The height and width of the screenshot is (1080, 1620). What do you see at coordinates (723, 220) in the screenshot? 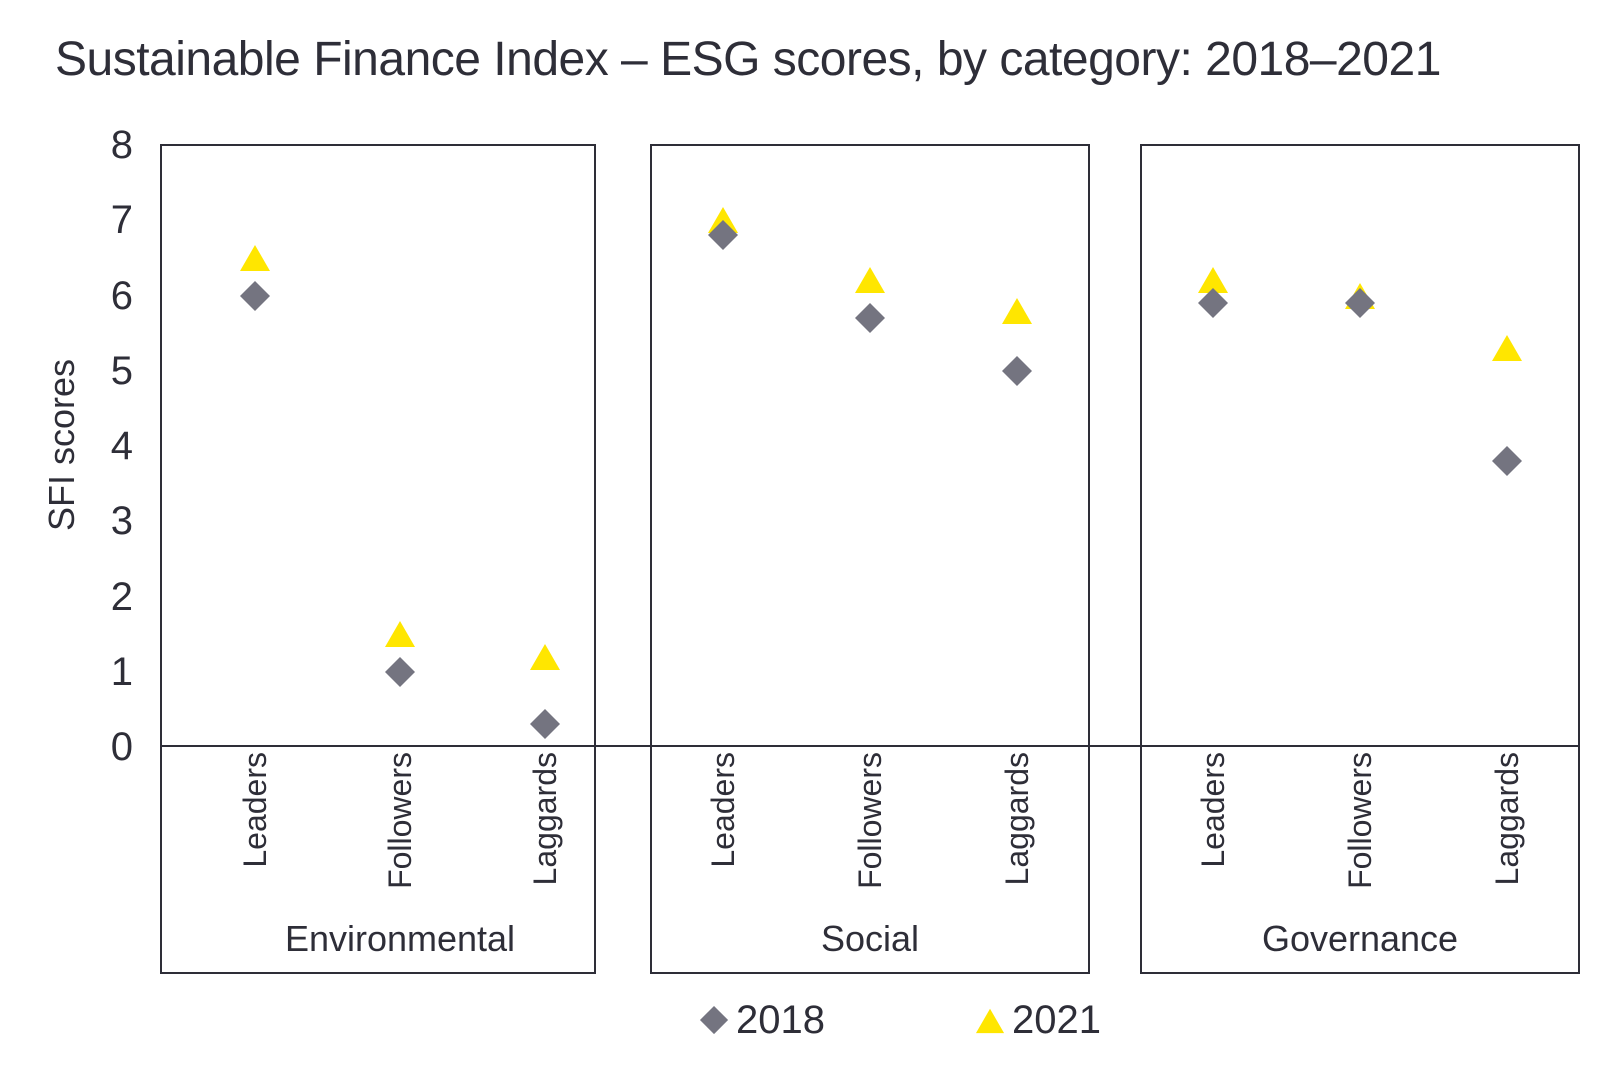
I see `marker-2021-social-leaders` at bounding box center [723, 220].